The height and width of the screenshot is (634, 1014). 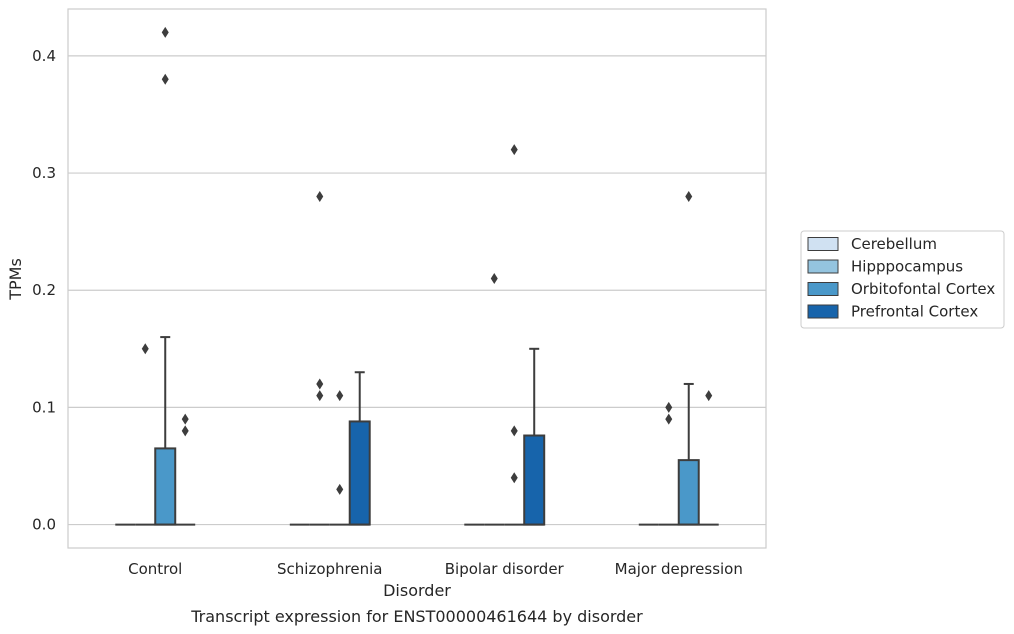 What do you see at coordinates (44, 407) in the screenshot?
I see `y-tick-label: 0.1` at bounding box center [44, 407].